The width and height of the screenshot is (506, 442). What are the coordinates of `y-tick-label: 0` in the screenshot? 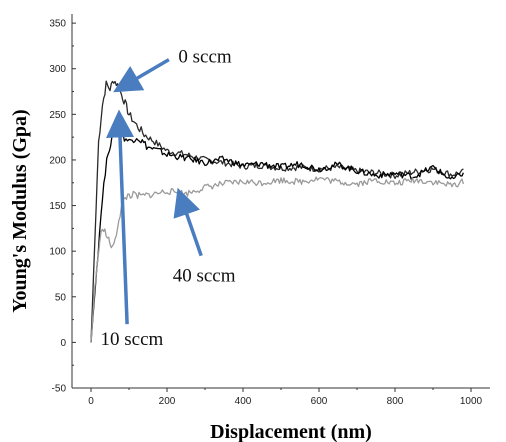 It's located at (63, 343).